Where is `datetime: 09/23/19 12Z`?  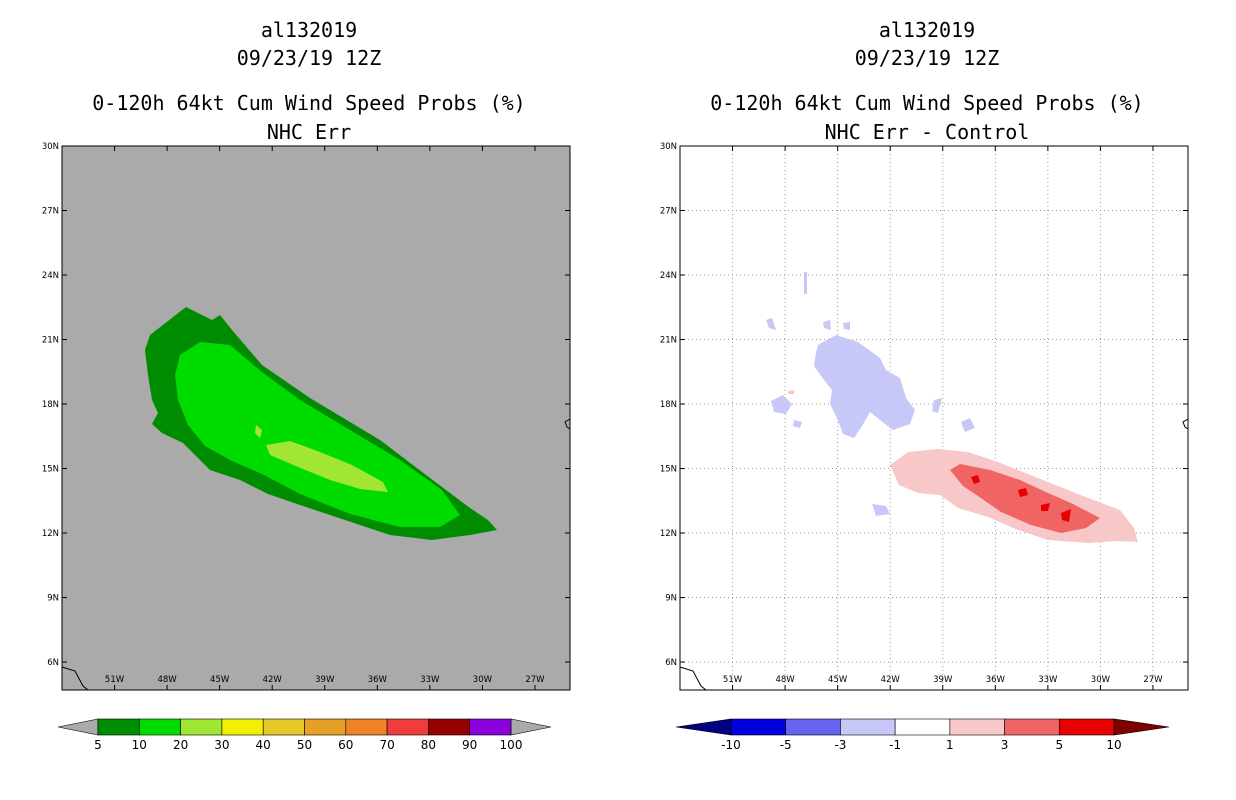
datetime: 09/23/19 12Z is located at coordinates (309, 58).